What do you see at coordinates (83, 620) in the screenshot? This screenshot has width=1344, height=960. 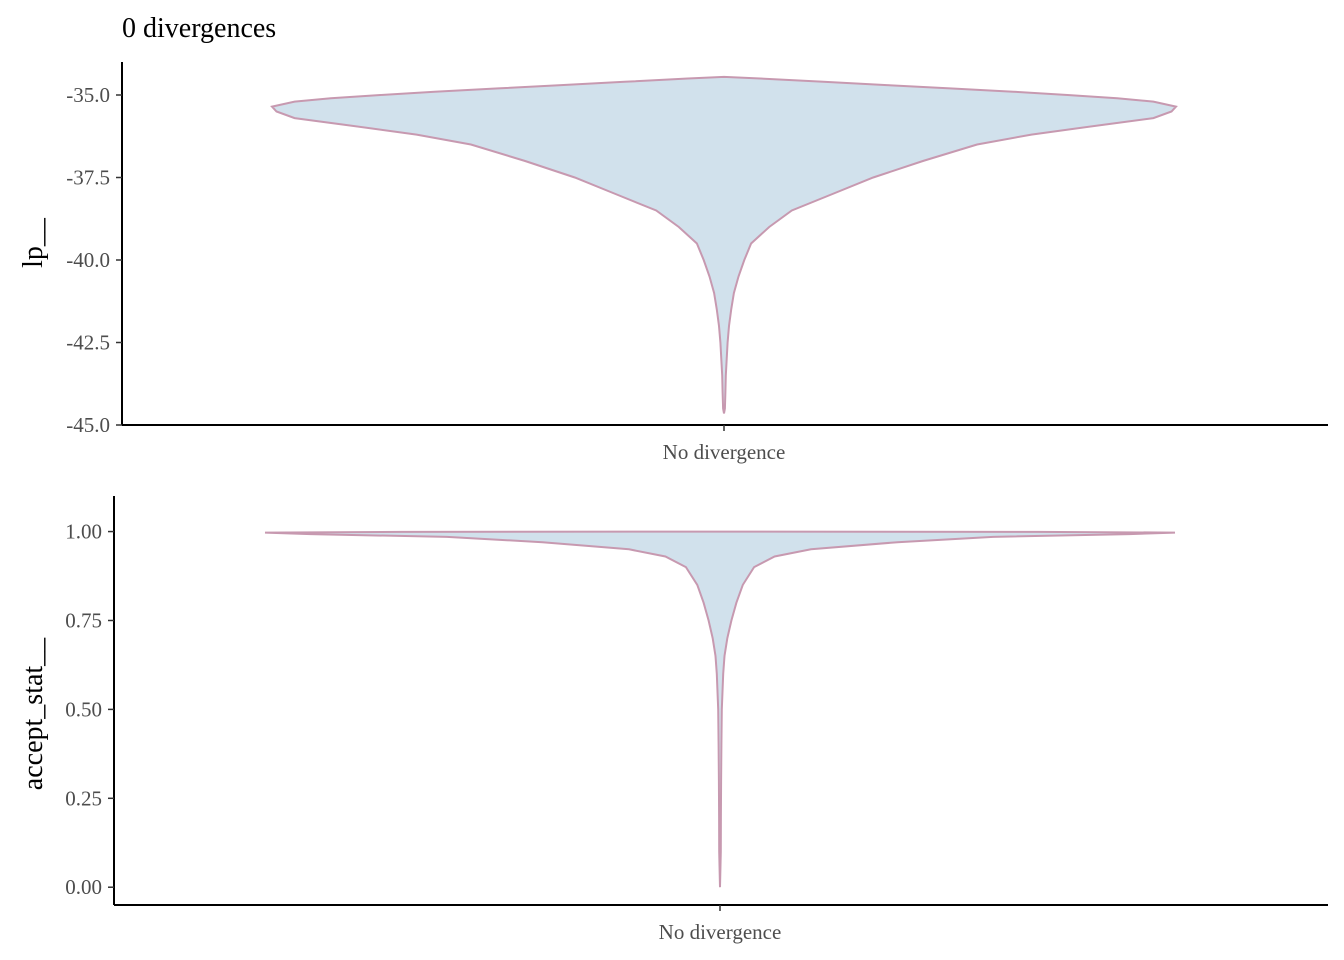 I see `y-tick-label: 0.75` at bounding box center [83, 620].